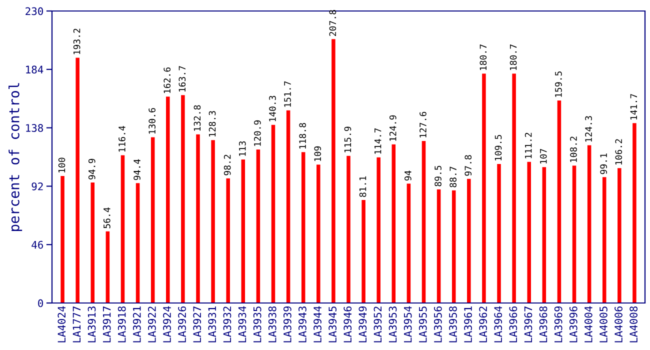  What do you see at coordinates (302, 324) in the screenshot?
I see `x-tick-label: LA3943` at bounding box center [302, 324].